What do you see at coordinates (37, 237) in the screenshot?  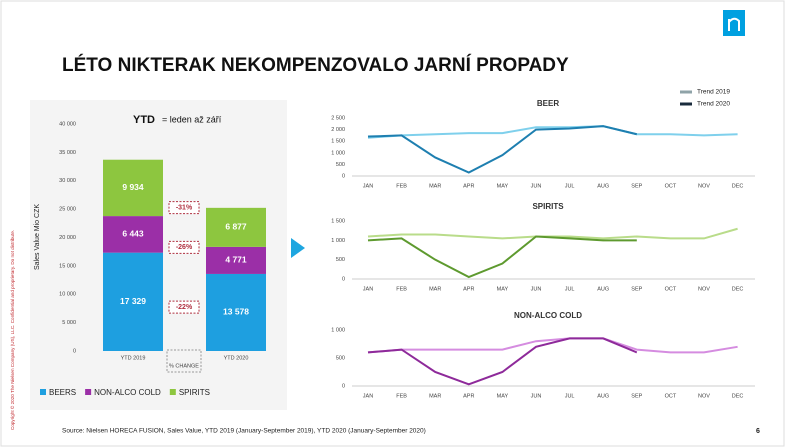 I see `y-axis-label: Sales Value Mio CZK` at bounding box center [37, 237].